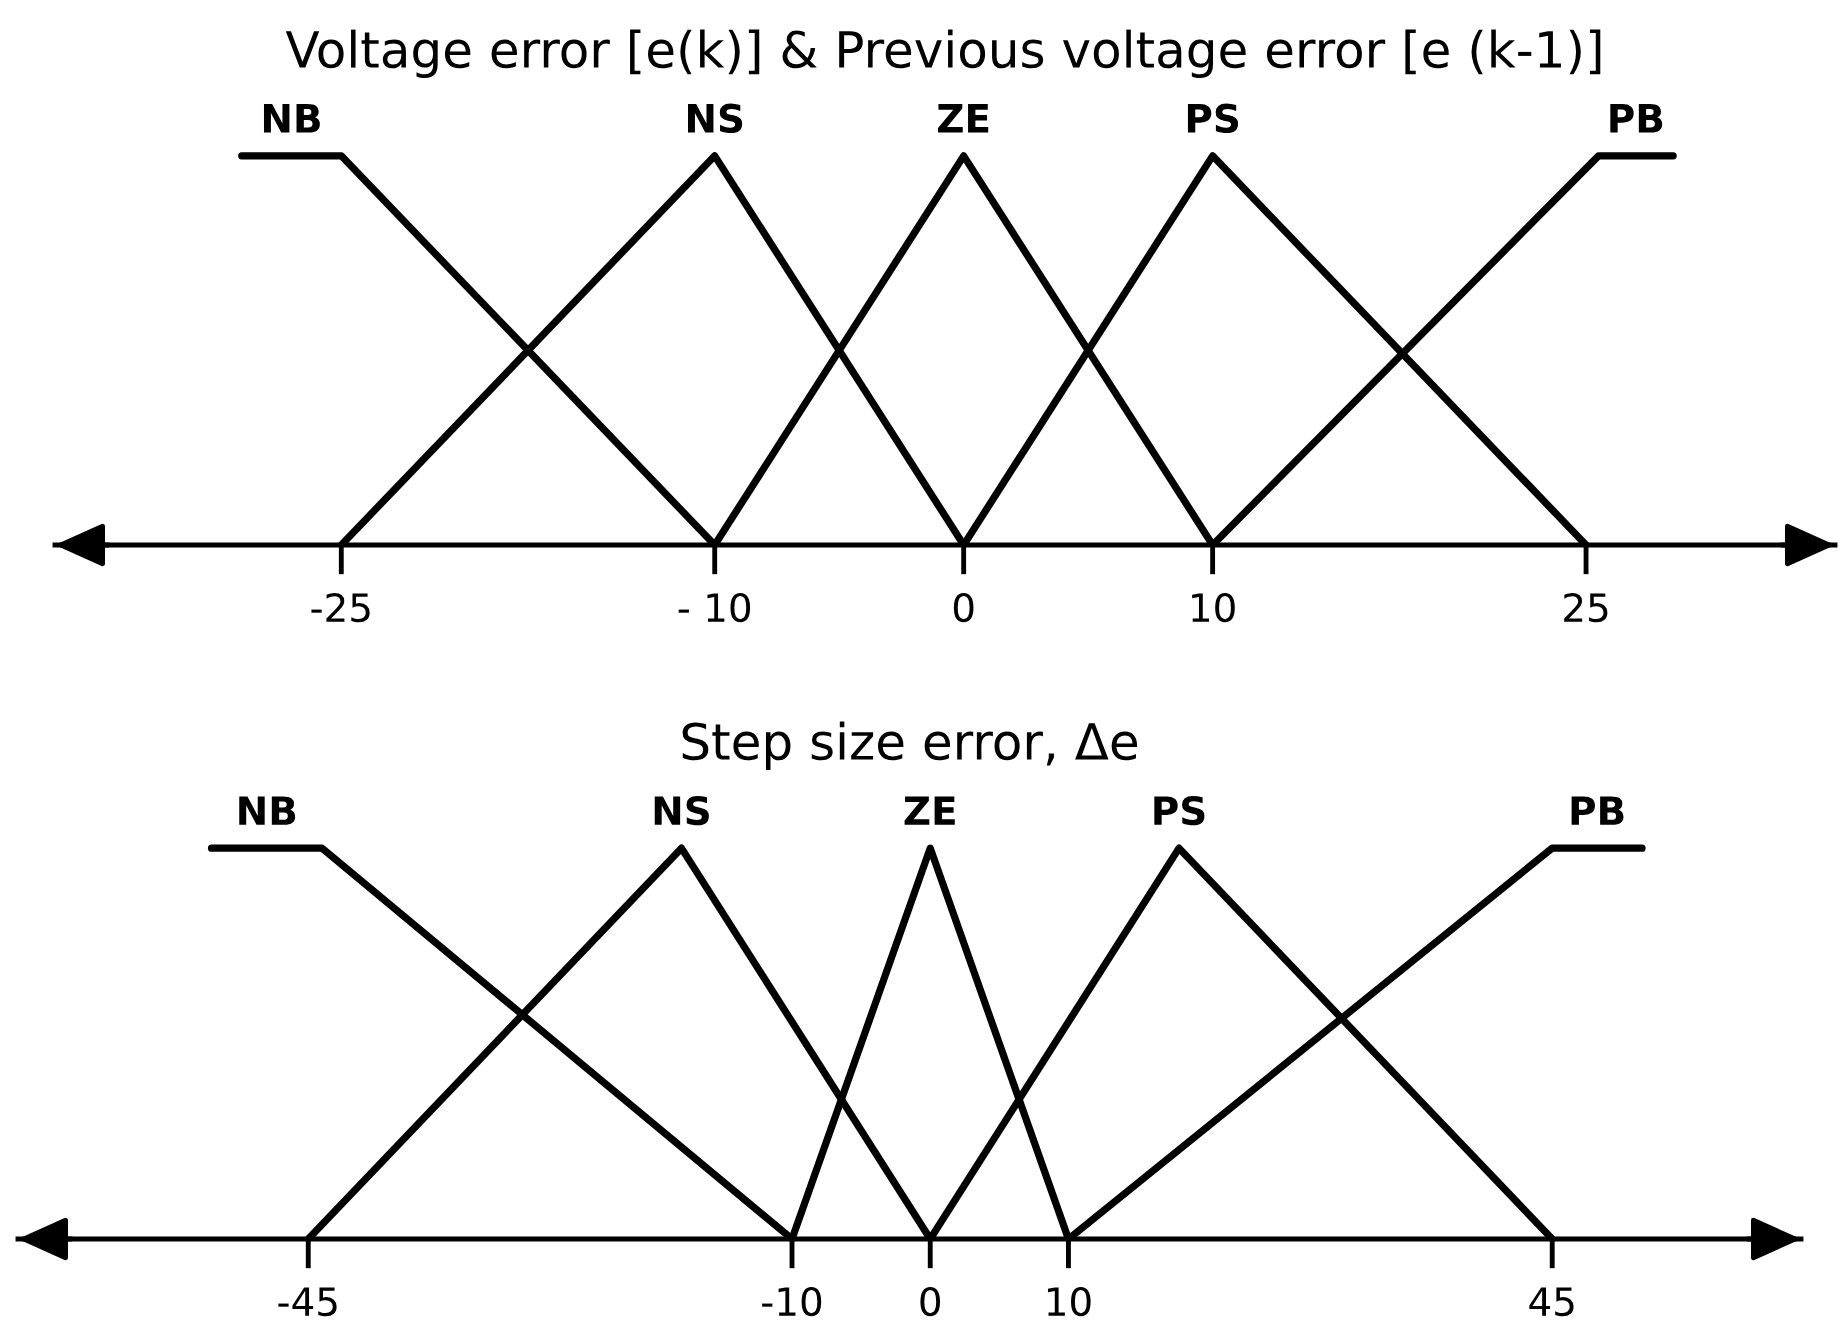 The image size is (1847, 1329). Describe the element at coordinates (910, 745) in the screenshot. I see `chart-title: Step size error, Δe` at that location.